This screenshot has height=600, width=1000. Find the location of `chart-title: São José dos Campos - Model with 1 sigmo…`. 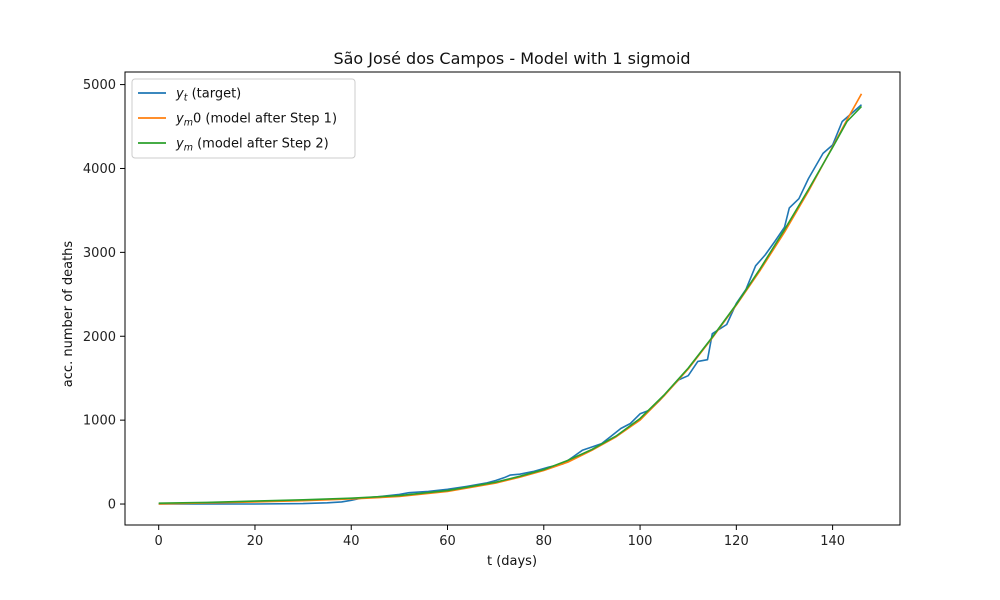

chart-title: São José dos Campos - Model with 1 sigmo… is located at coordinates (511, 58).